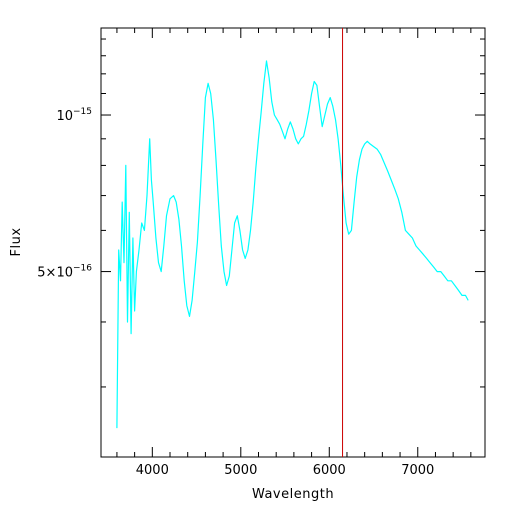  Describe the element at coordinates (16, 241) in the screenshot. I see `y-axis-title: Flux` at that location.